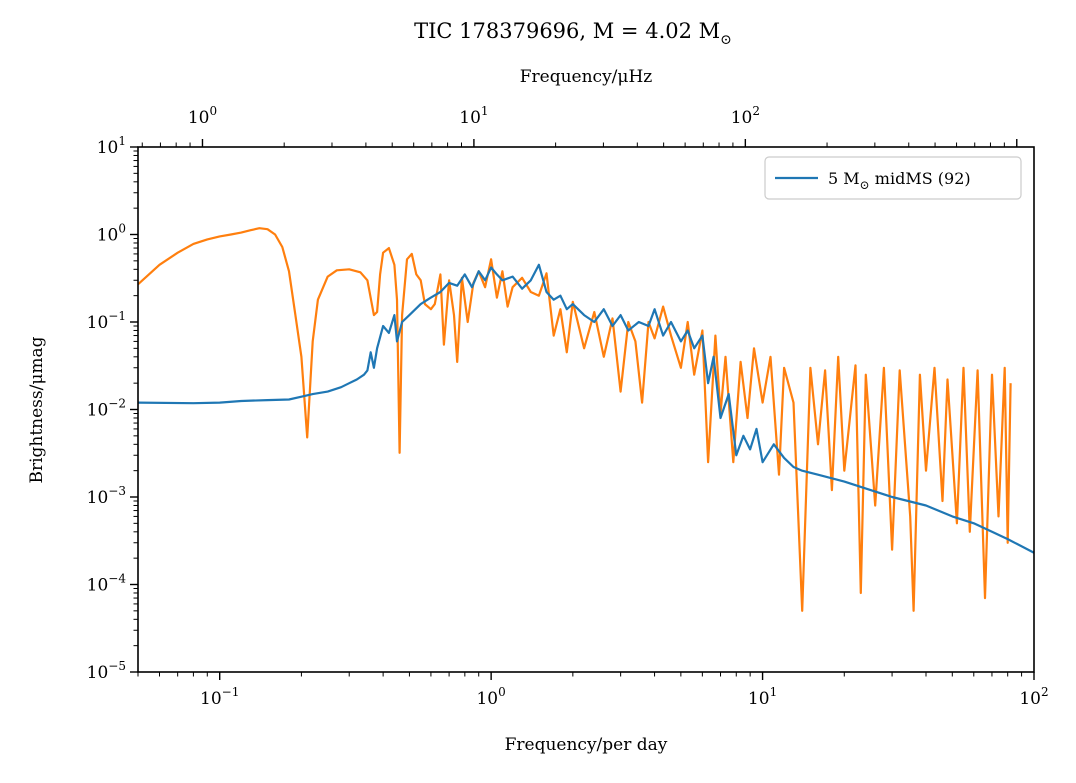 This screenshot has height=783, width=1076. I want to click on sun-symbol-legend: ⊙, so click(865, 185).